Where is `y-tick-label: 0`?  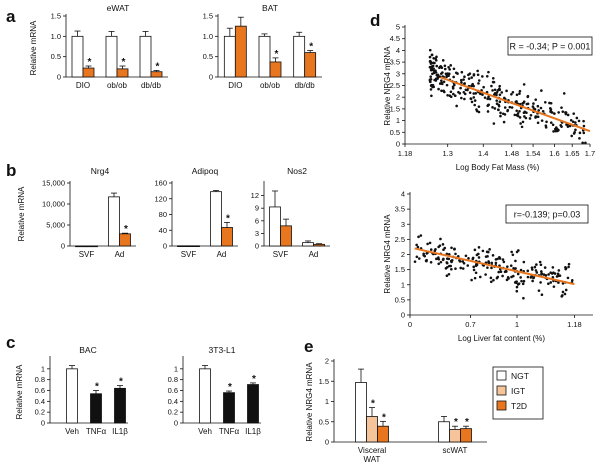
y-tick-label: 0 is located at coordinates (257, 246).